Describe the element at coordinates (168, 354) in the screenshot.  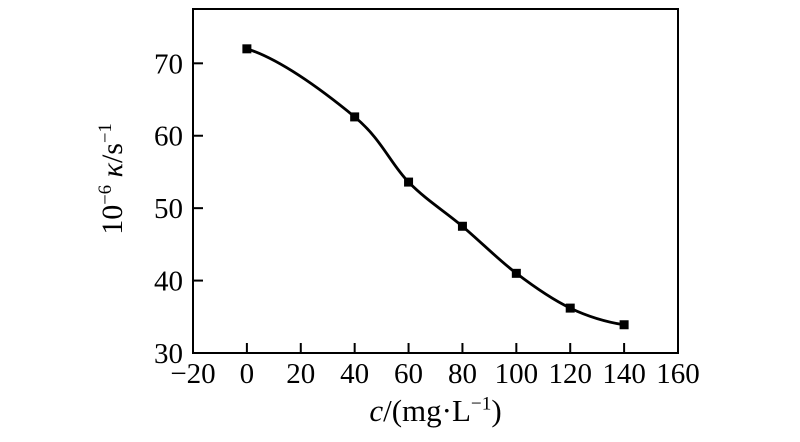
I see `y-tick-label: 30` at that location.